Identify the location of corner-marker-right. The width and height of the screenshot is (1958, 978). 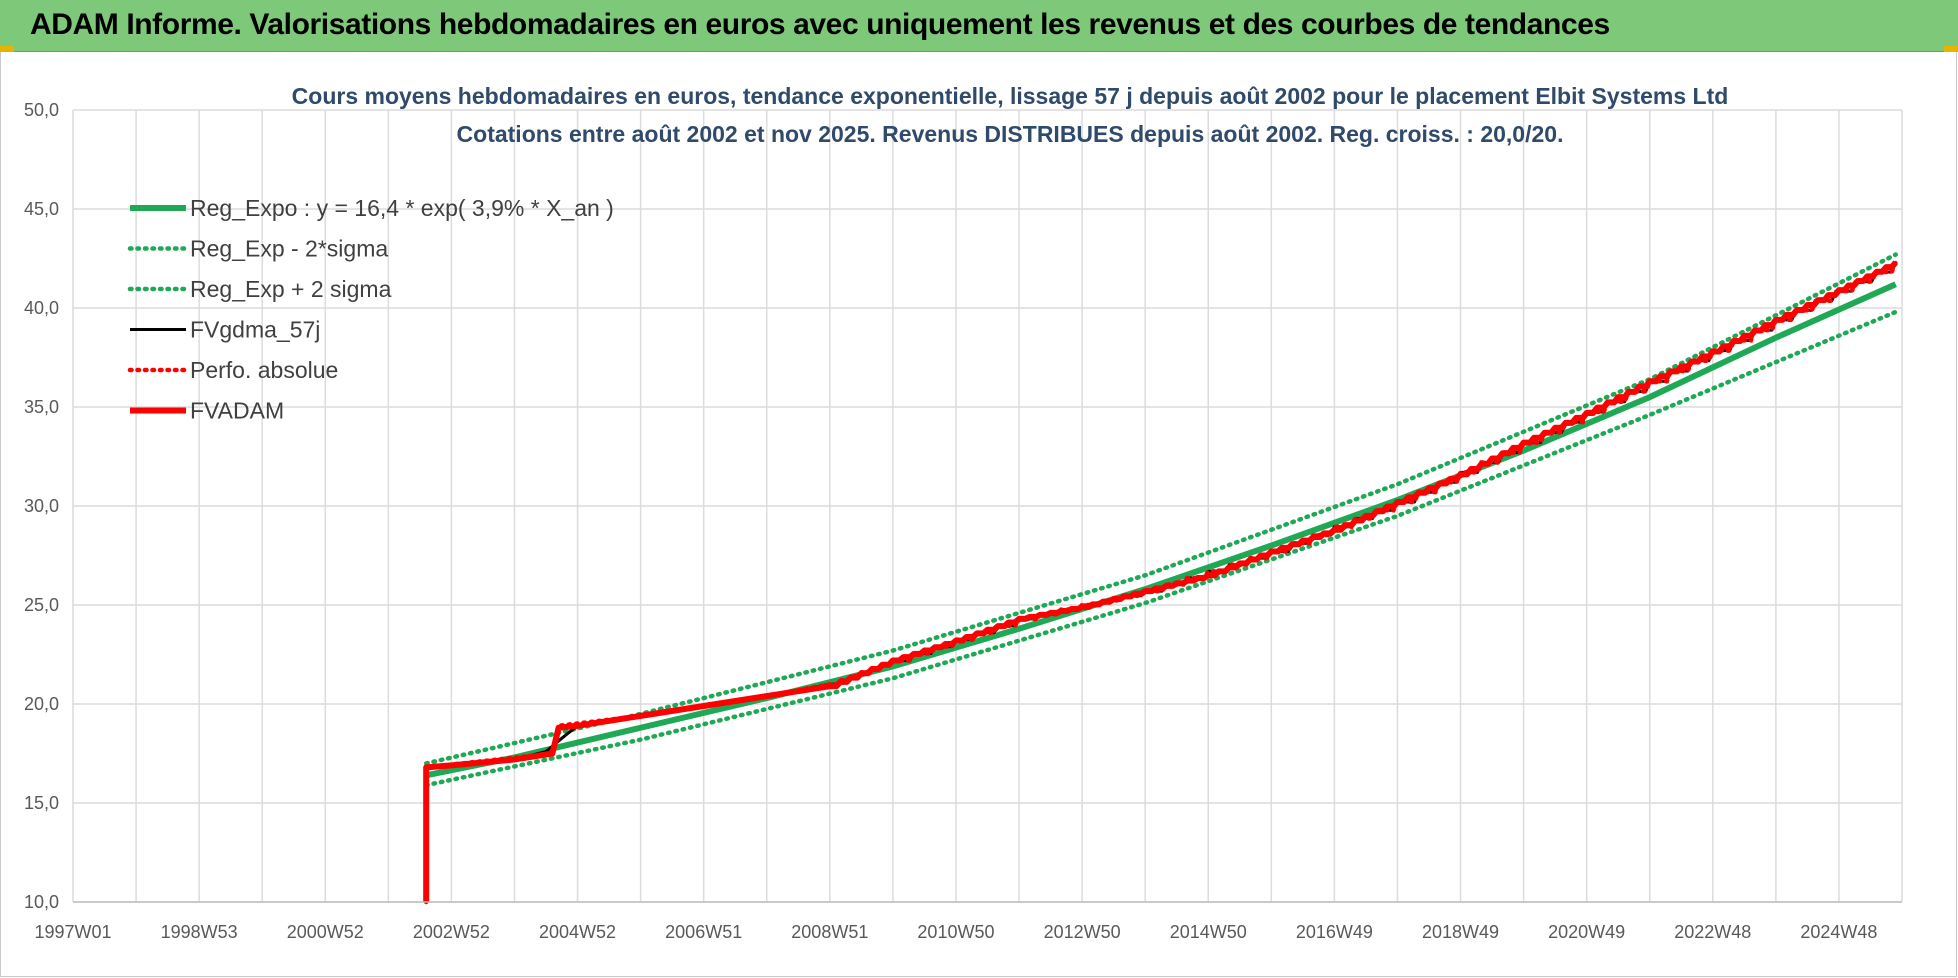
(1951, 49).